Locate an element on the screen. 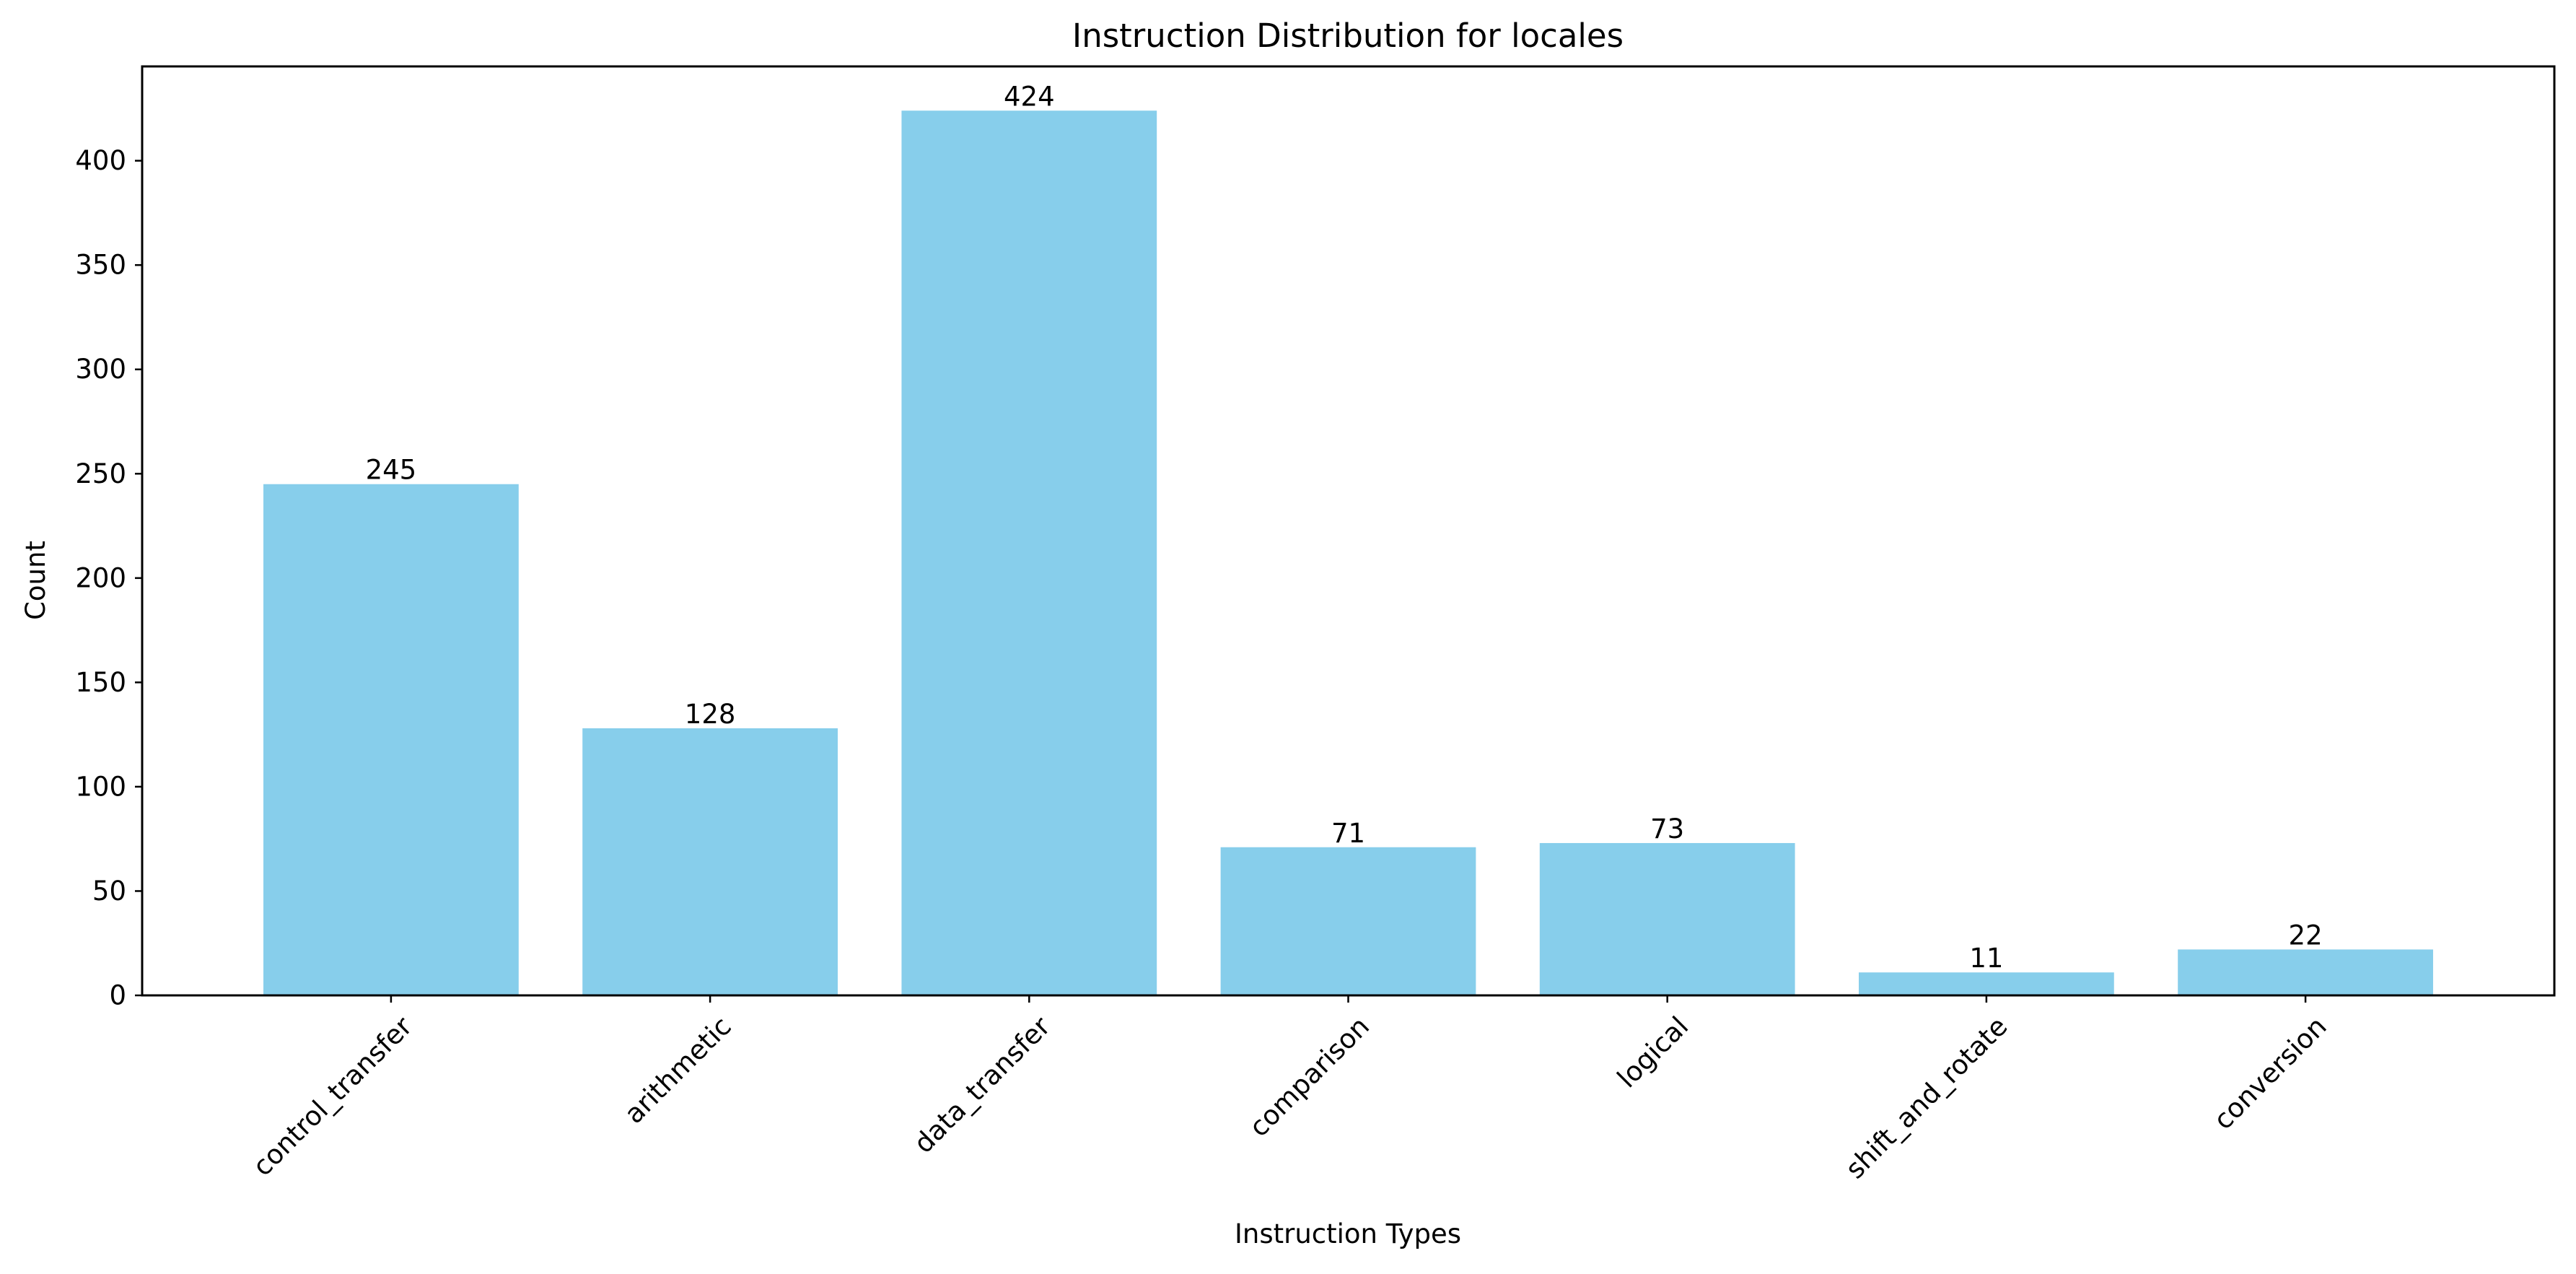 The width and height of the screenshot is (2576, 1274). y-tick-label-350: 350 is located at coordinates (101, 265).